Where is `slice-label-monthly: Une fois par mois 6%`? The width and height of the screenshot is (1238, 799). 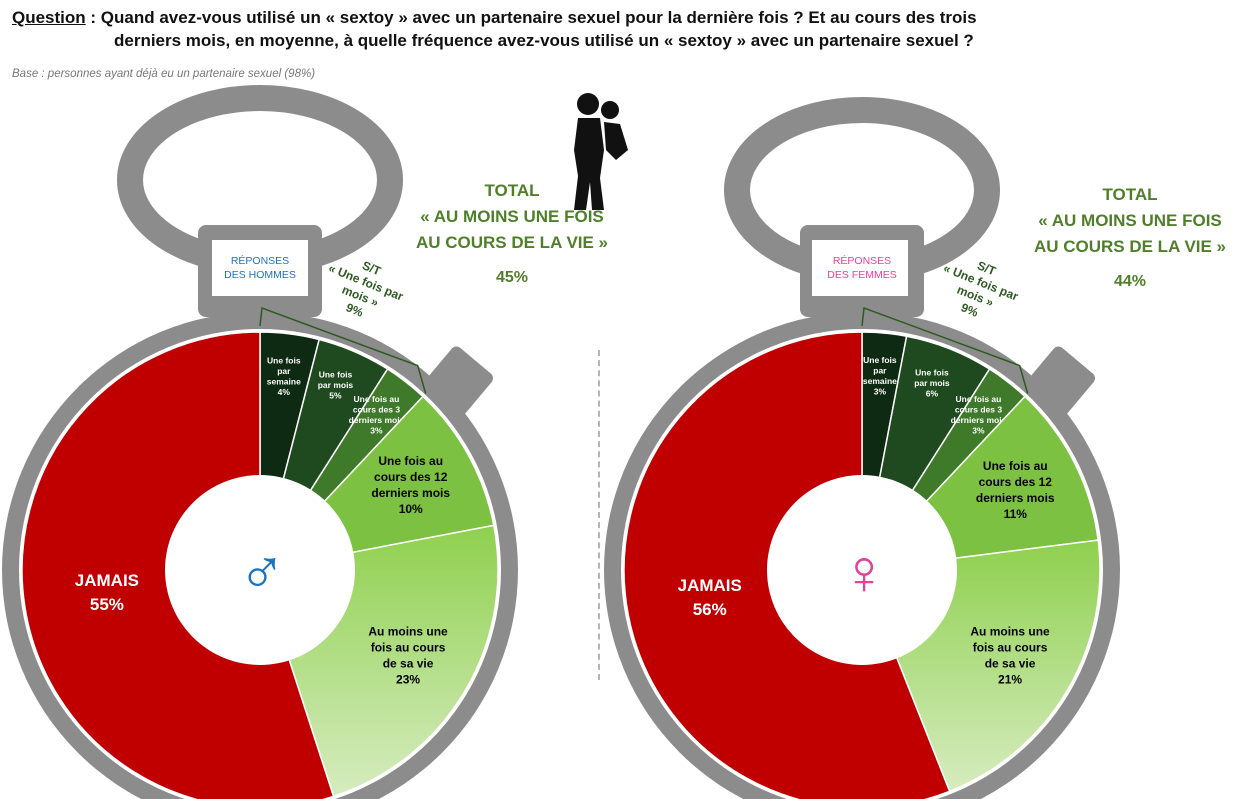 slice-label-monthly: Une fois par mois 6% is located at coordinates (932, 382).